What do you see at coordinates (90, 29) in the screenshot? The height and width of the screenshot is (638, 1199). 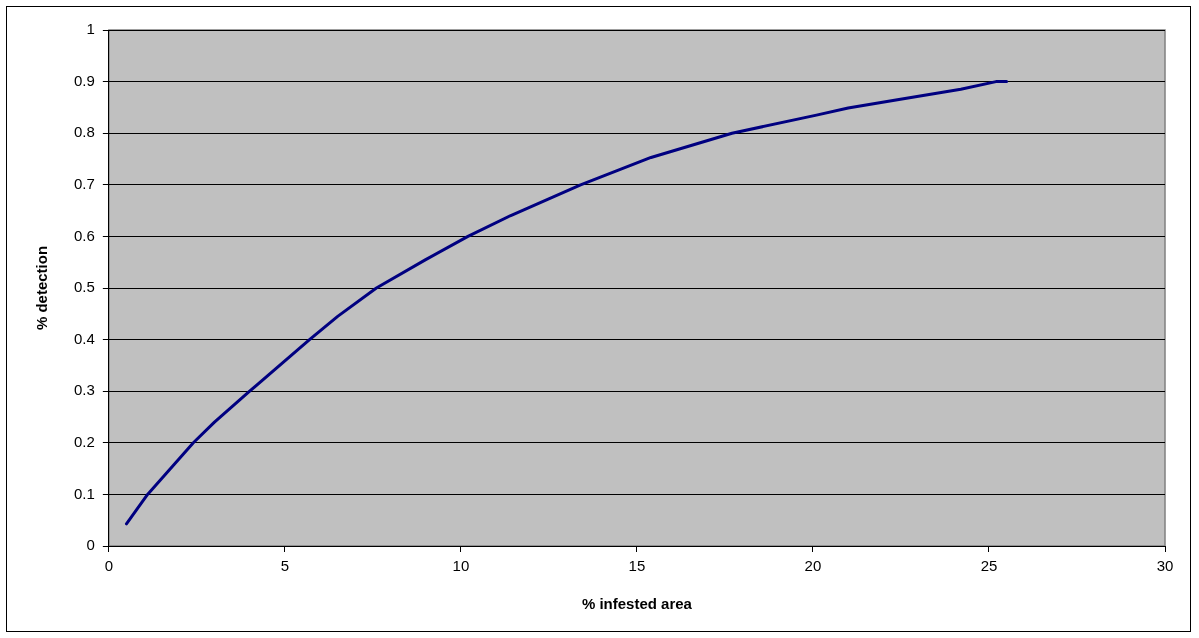 I see `y-tick-label: 1` at bounding box center [90, 29].